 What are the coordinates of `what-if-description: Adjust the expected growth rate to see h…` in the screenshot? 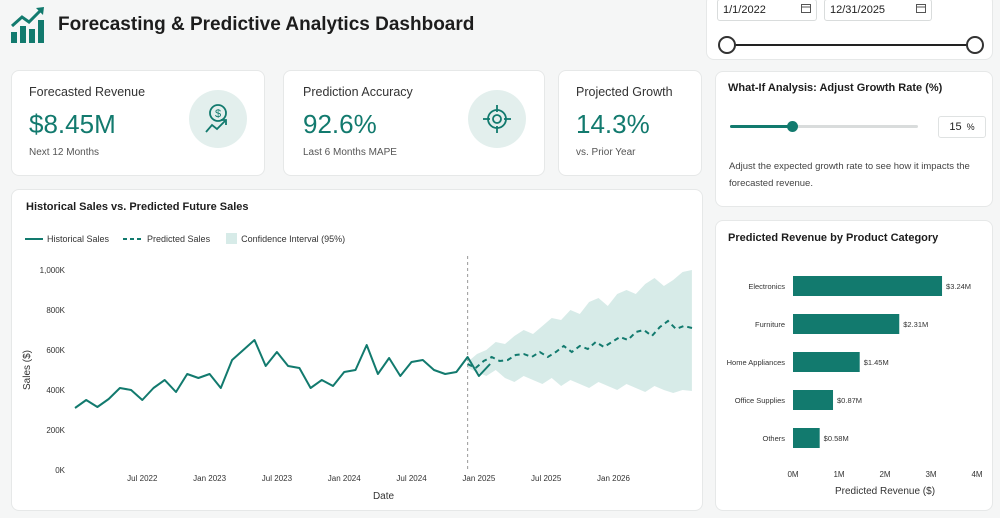 It's located at (849, 175).